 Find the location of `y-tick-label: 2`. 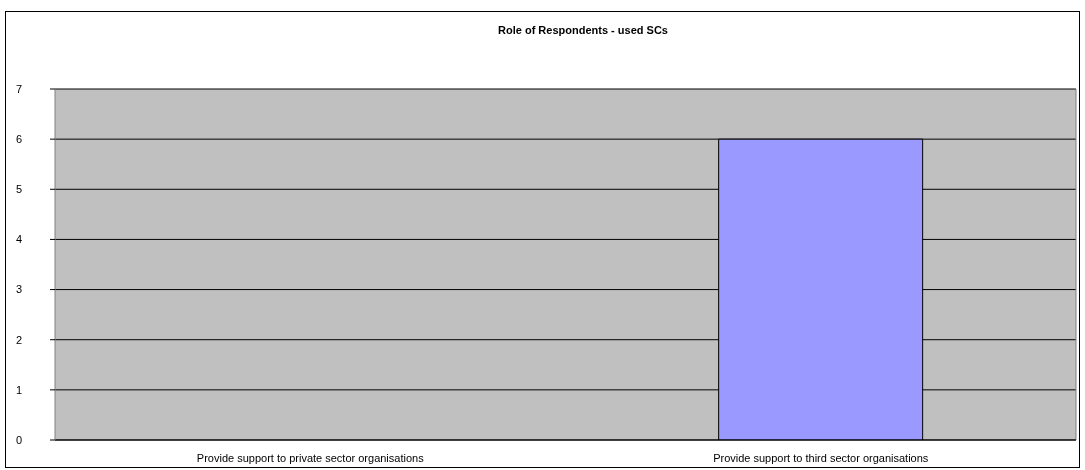

y-tick-label: 2 is located at coordinates (18, 339).